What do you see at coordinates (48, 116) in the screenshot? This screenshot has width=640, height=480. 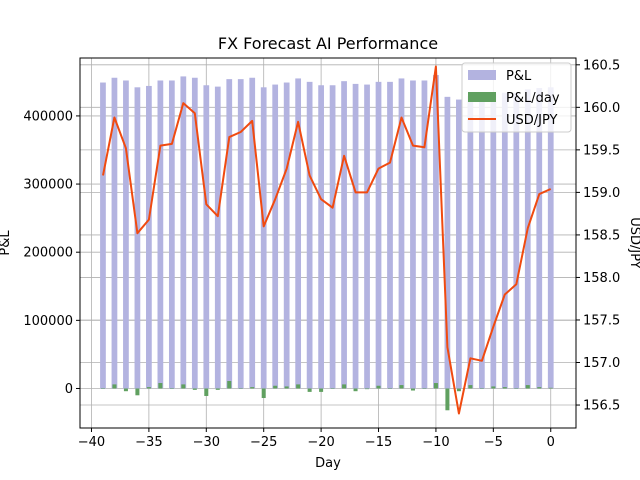 I see `y-tick-label: 400000` at bounding box center [48, 116].